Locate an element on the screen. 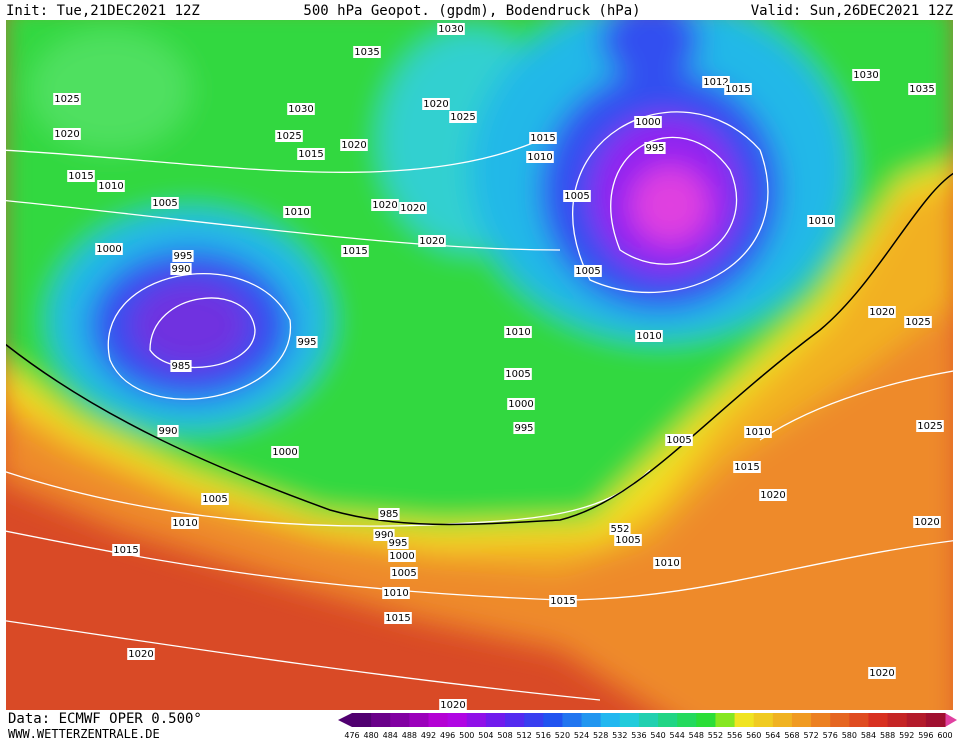  colorbar-label: 596 is located at coordinates (925, 735).